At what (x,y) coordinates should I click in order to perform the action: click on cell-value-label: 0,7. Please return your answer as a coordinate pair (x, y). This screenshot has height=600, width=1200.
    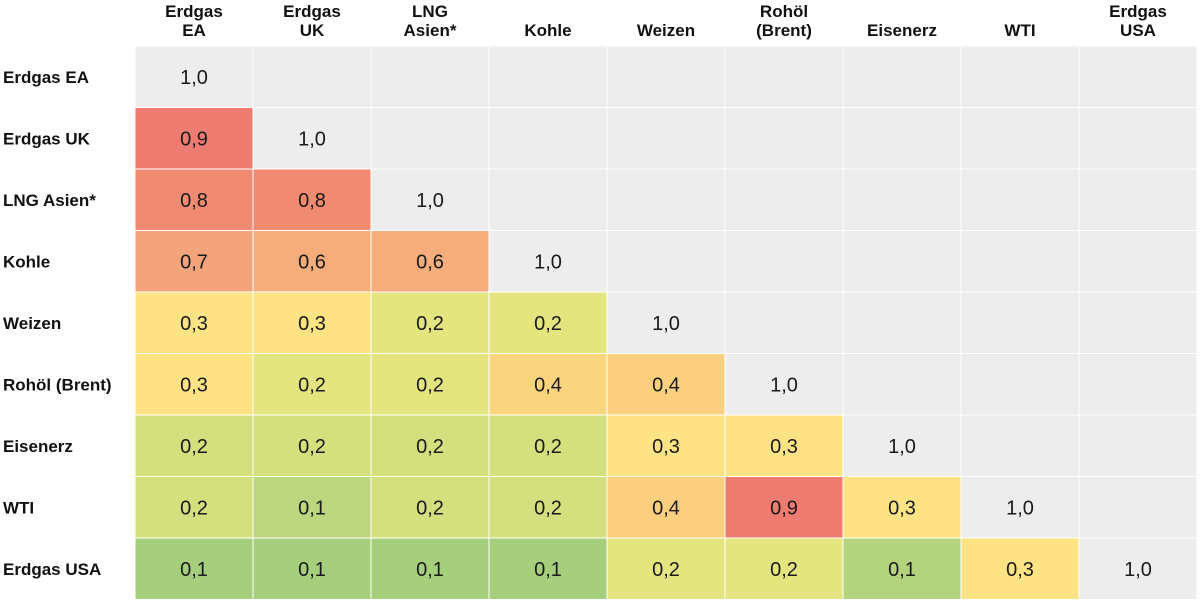
    Looking at the image, I should click on (194, 262).